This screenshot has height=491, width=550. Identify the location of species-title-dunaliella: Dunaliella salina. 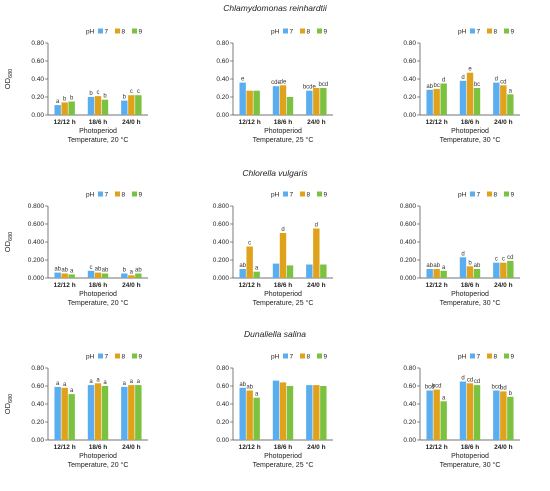
(275, 334).